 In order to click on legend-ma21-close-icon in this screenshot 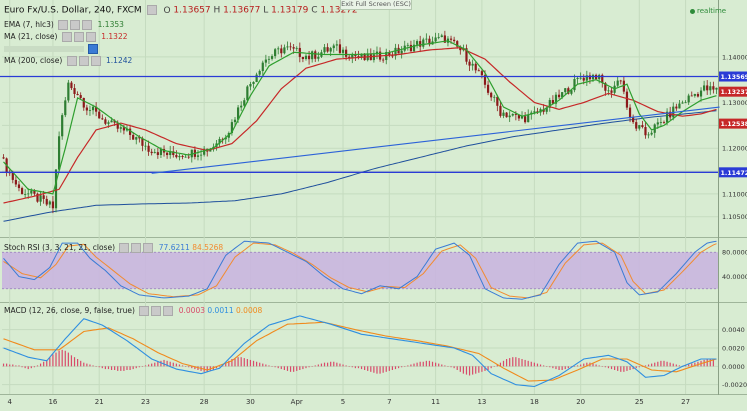, I will do `click(91, 37)`.